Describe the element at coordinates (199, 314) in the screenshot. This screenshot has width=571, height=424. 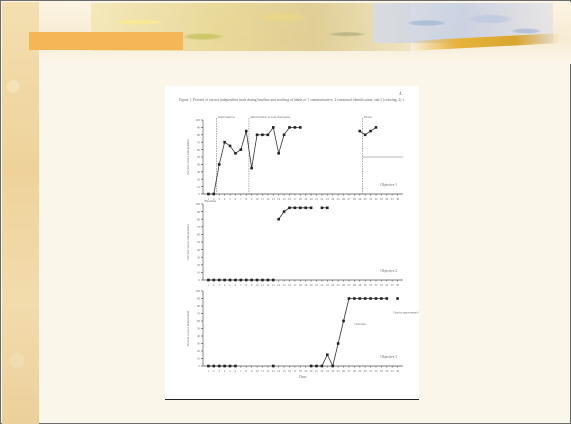
I see `y-tick-label: 70` at that location.